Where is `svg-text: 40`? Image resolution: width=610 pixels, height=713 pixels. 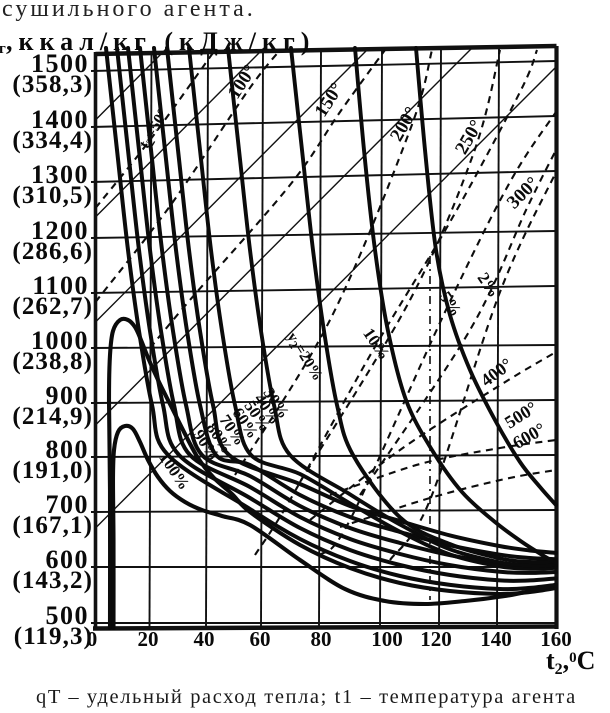
svg-text: 40 is located at coordinates (204, 639).